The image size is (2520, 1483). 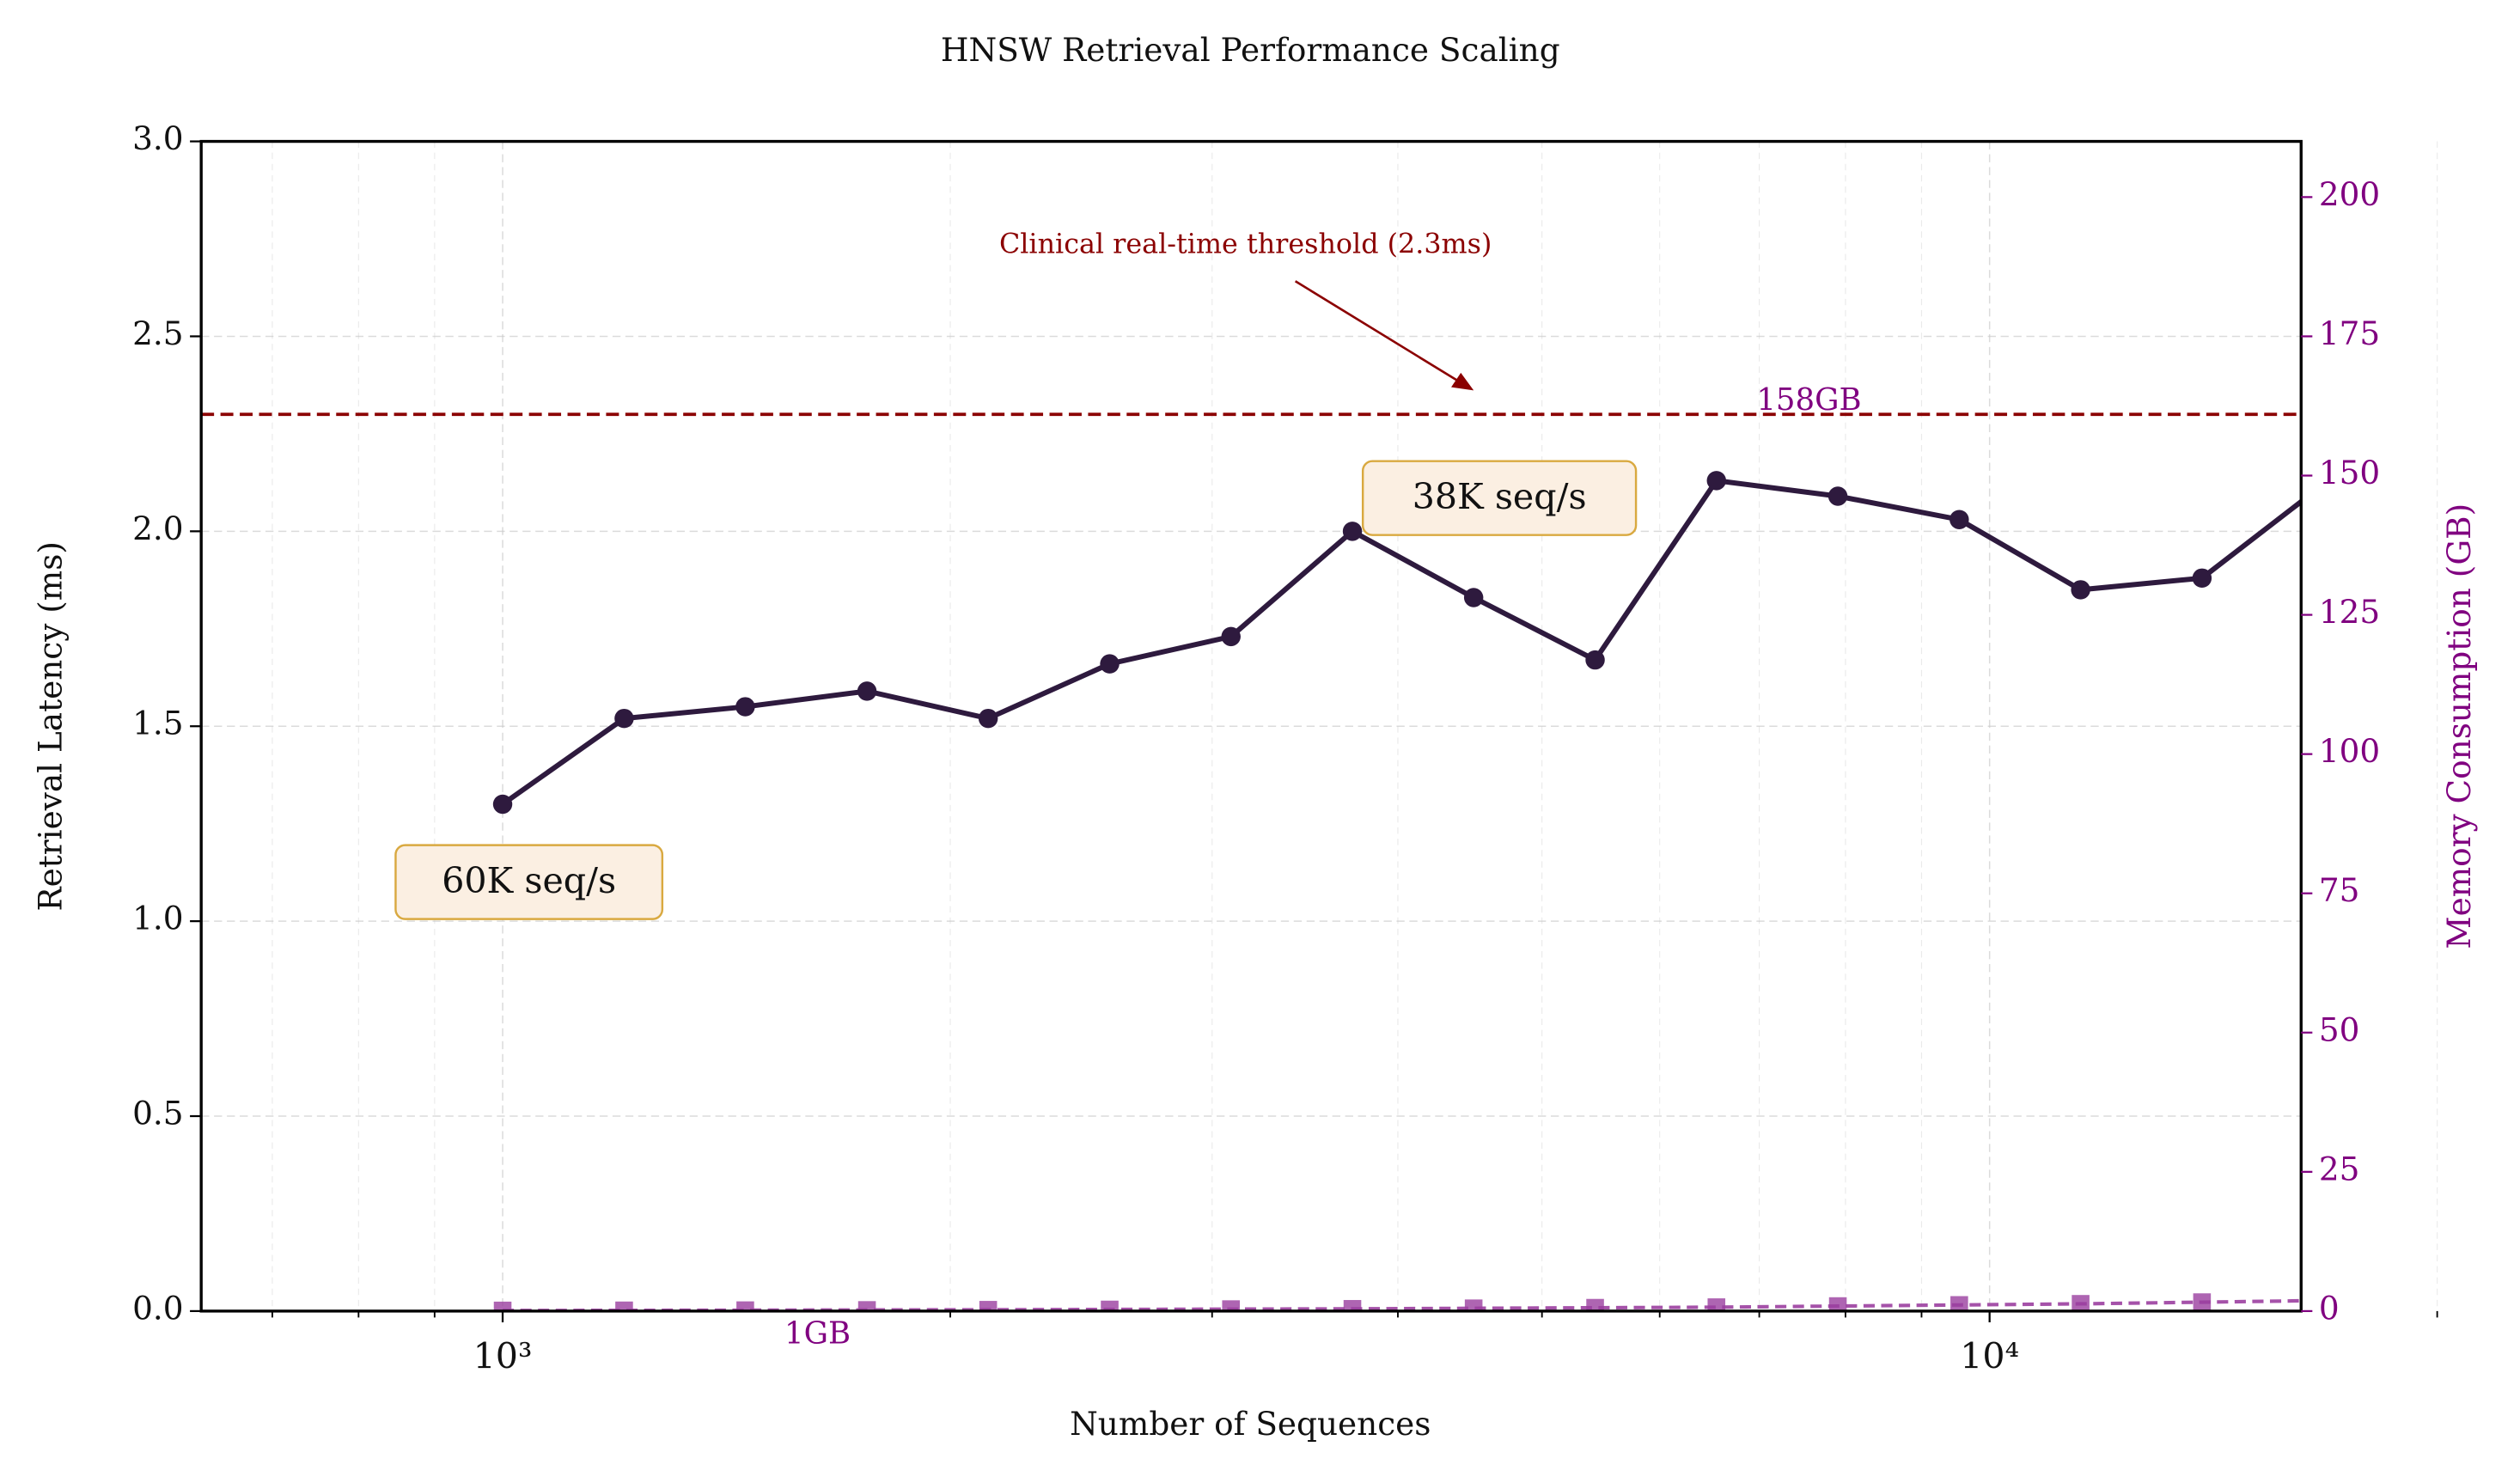 I want to click on y-tick-label: 1.0, so click(x=157, y=918).